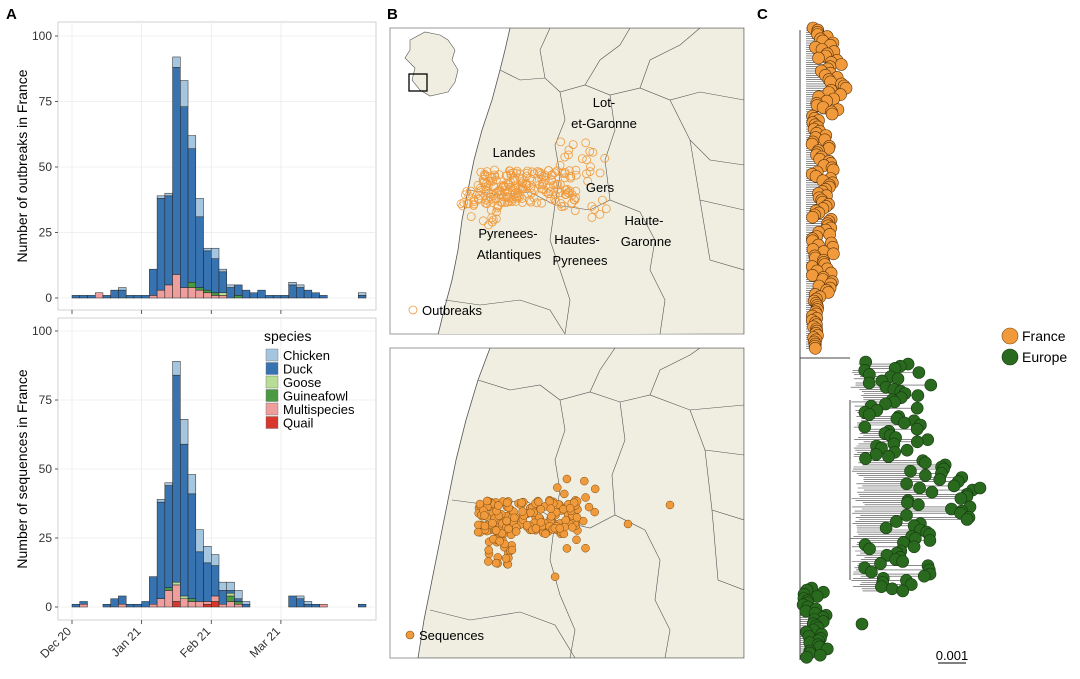 This screenshot has width=1080, height=679. I want to click on bar-multispecies-w11, so click(153, 297).